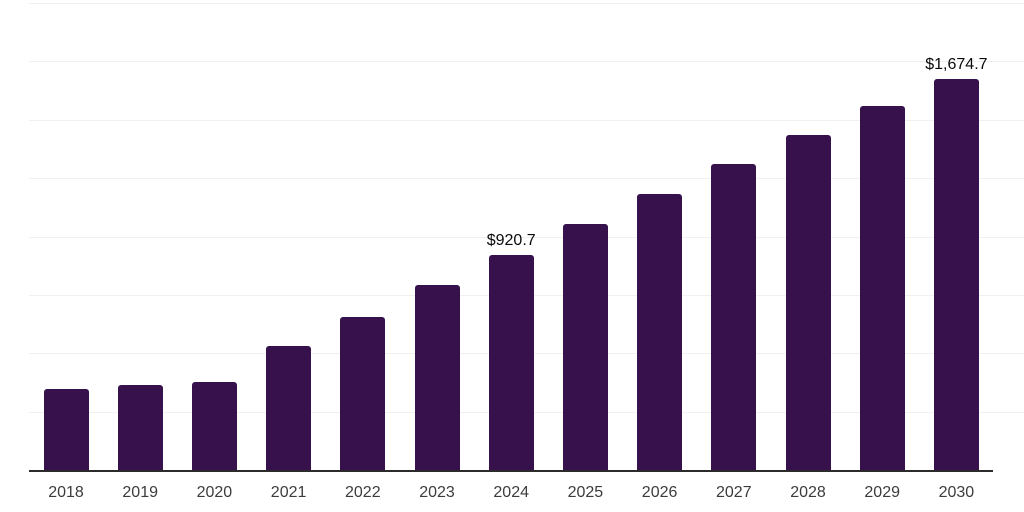  Describe the element at coordinates (214, 492) in the screenshot. I see `x-tick-label-2020: 2020` at that location.